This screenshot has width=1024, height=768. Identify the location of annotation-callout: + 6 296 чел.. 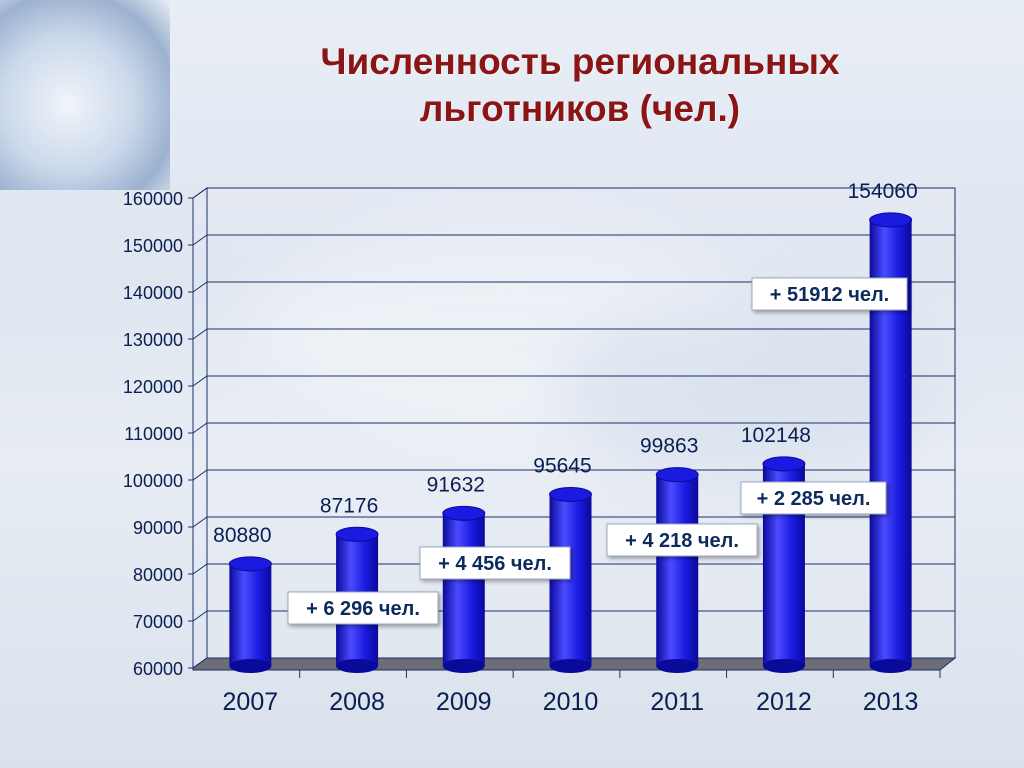
(363, 608).